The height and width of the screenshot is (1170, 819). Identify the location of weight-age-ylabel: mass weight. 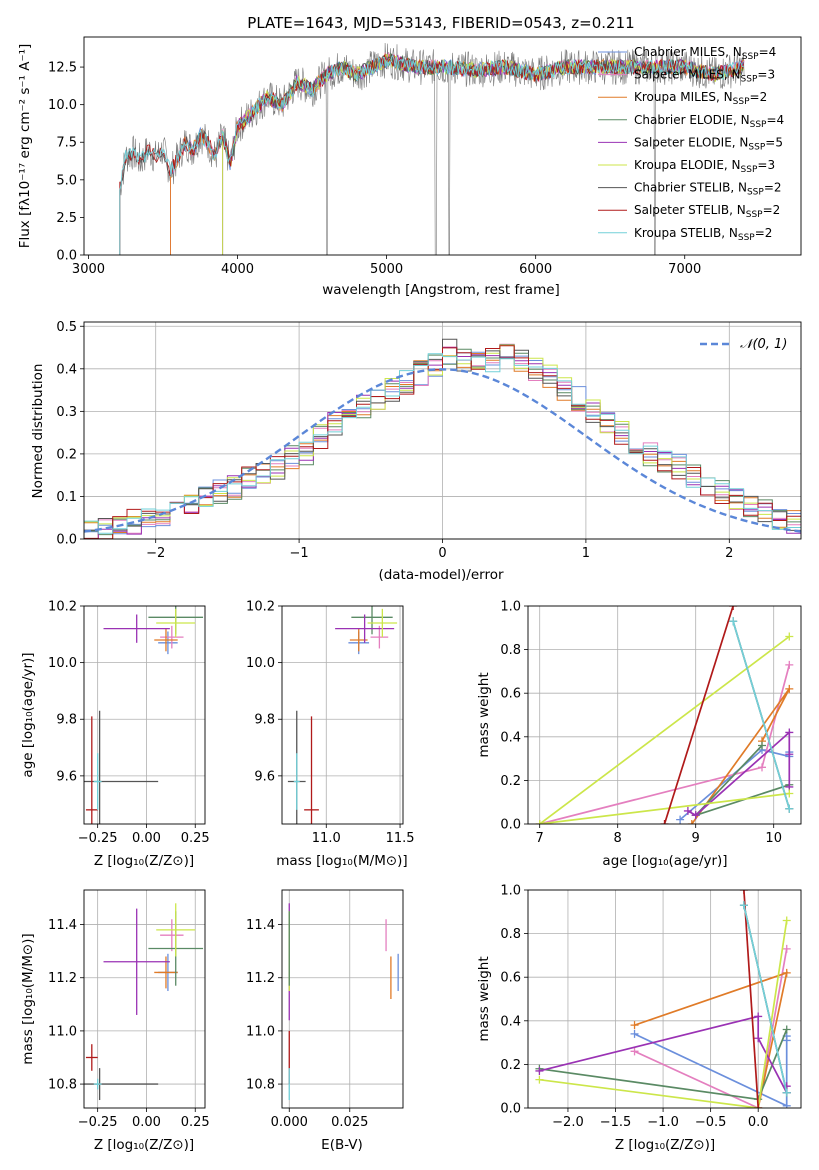
(484, 714).